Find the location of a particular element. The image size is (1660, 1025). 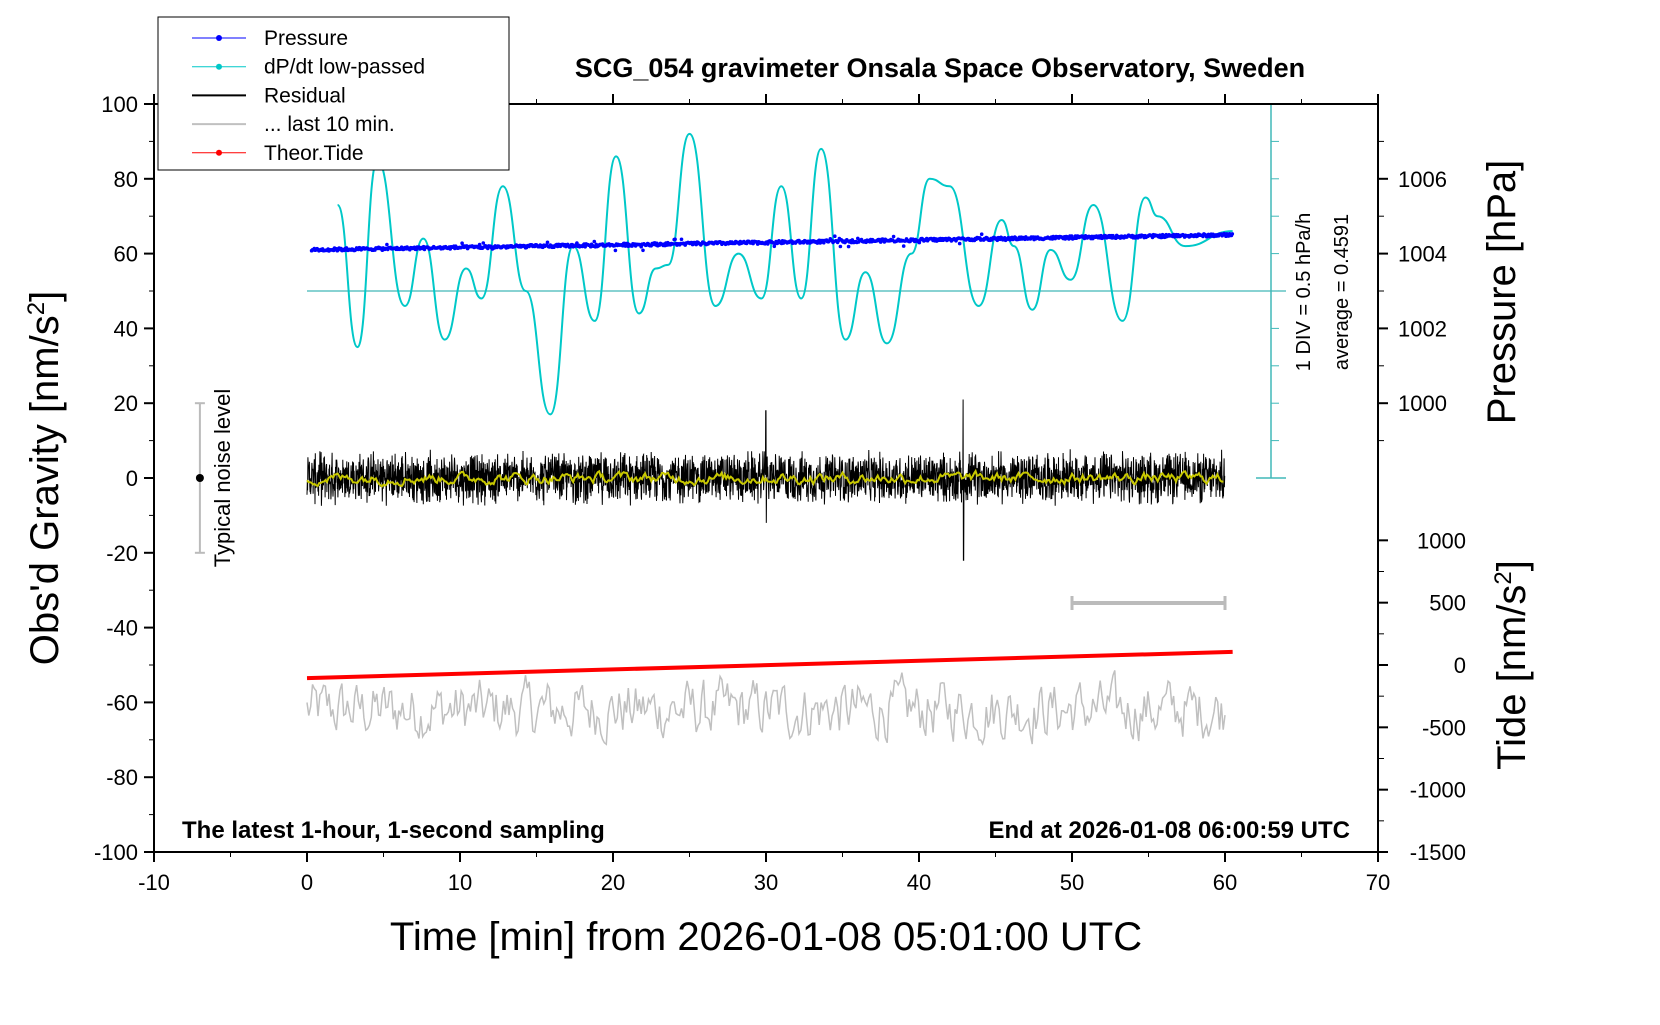

legend-item: Residual is located at coordinates (269, 95).